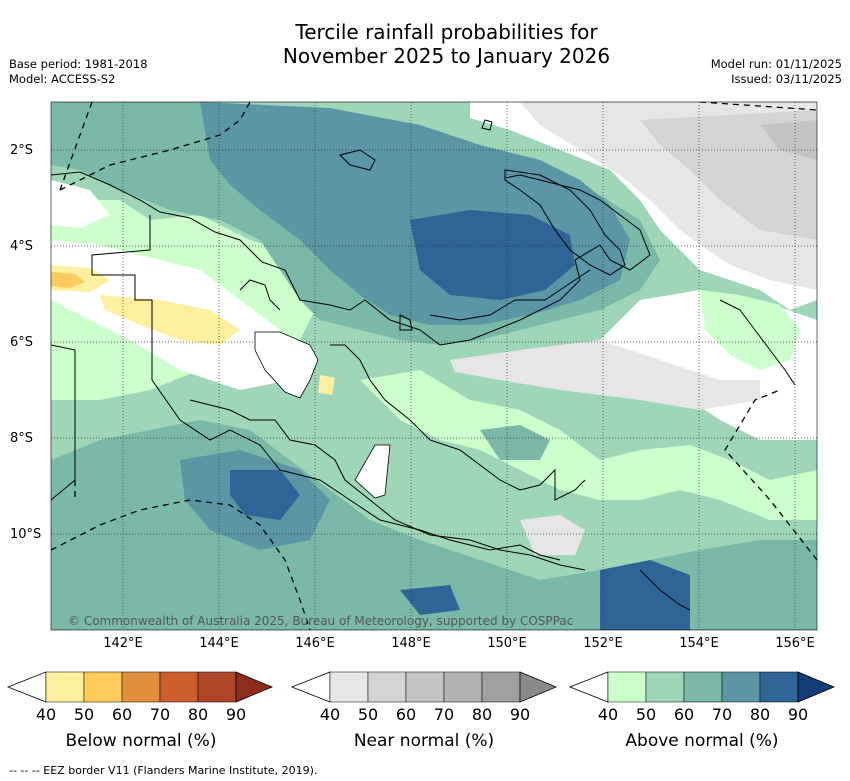  I want to click on above-tick: 70, so click(722, 714).